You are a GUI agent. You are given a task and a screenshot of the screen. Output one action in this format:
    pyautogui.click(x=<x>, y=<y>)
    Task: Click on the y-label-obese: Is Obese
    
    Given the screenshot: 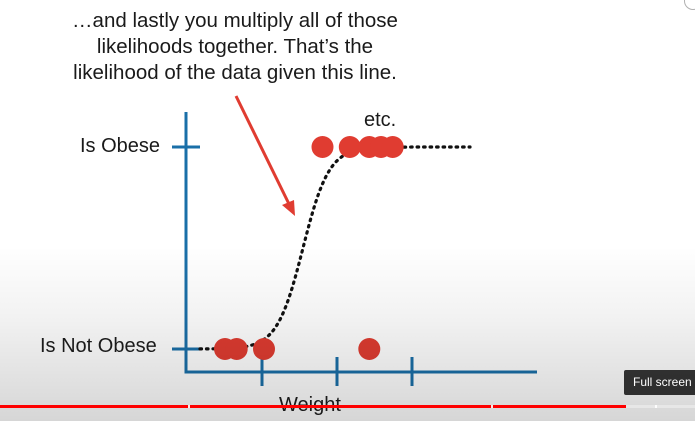 What is the action you would take?
    pyautogui.click(x=120, y=146)
    